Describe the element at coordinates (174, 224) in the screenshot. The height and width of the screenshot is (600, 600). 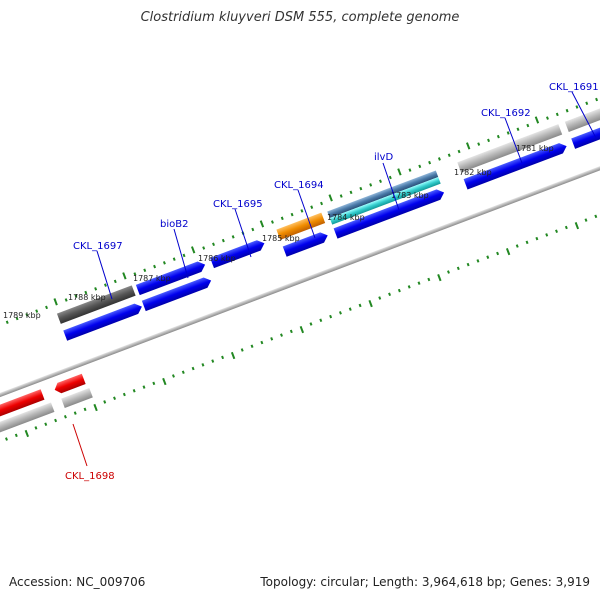
I see `gene-label-biob2: bioB2` at that location.